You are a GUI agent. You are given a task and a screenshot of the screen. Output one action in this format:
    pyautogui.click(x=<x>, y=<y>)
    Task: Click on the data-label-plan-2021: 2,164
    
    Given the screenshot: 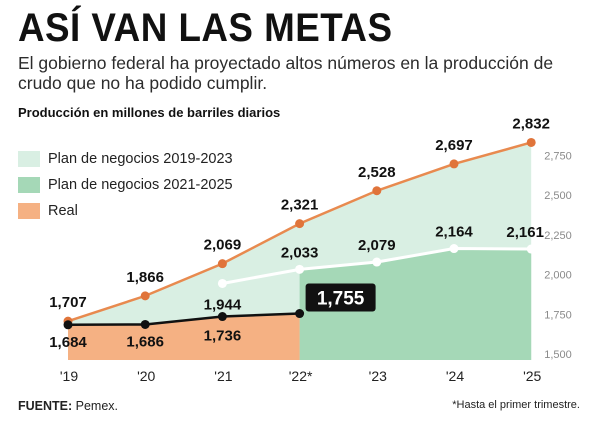 What is the action you would take?
    pyautogui.click(x=454, y=232)
    